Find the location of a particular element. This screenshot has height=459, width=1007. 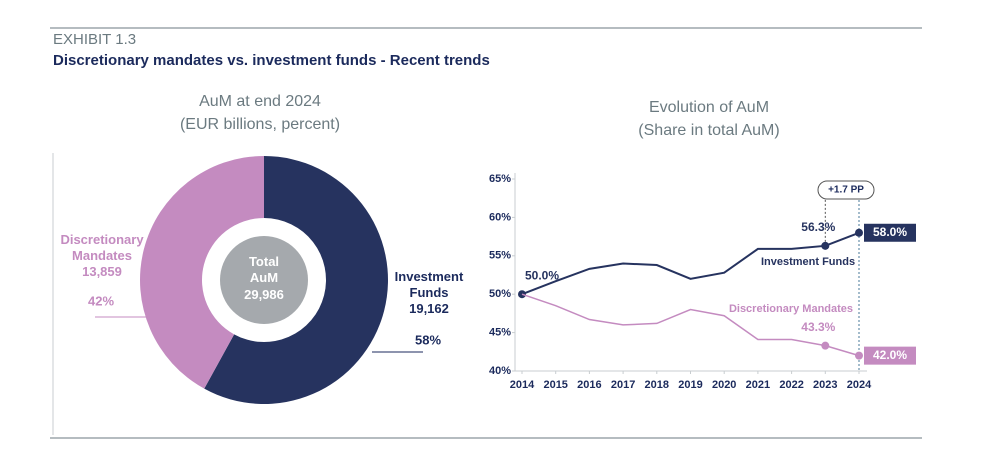

percent-label: 58% is located at coordinates (428, 339).